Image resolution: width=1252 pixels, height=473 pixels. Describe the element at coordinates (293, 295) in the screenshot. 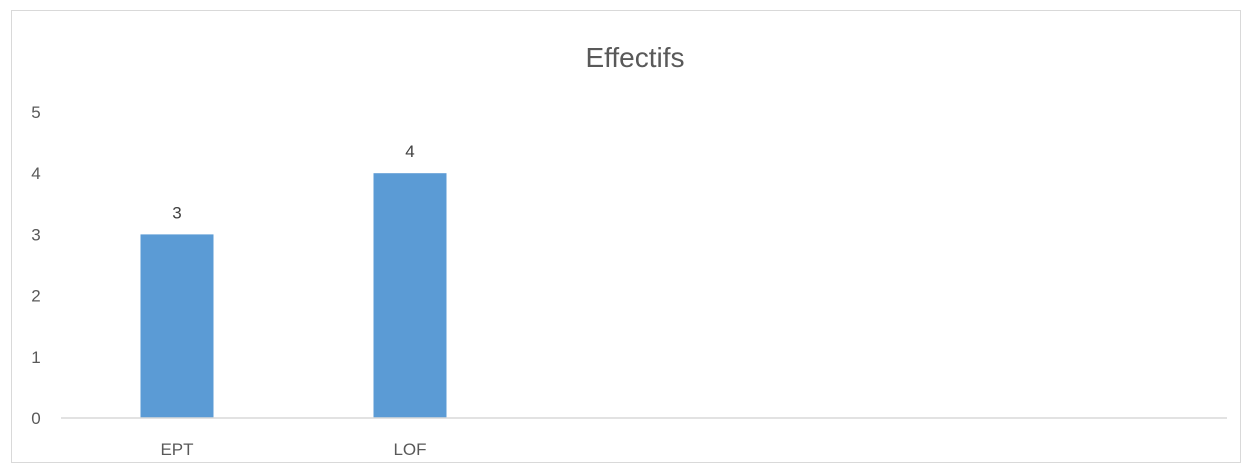

I see `bars` at that location.